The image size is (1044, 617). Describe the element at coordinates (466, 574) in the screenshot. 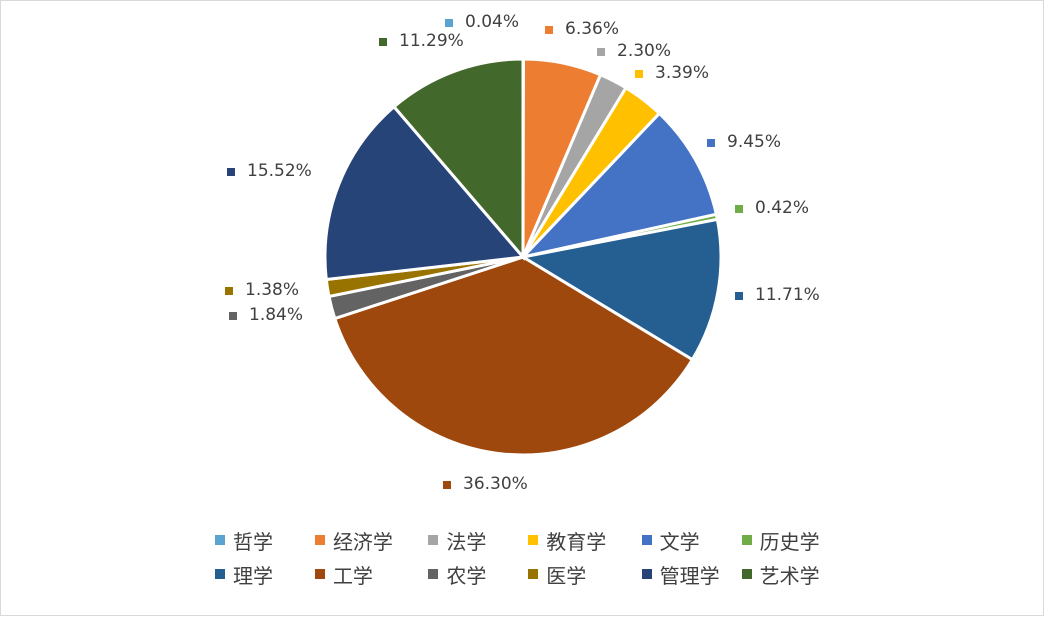

I see `legend-label: 农学` at that location.